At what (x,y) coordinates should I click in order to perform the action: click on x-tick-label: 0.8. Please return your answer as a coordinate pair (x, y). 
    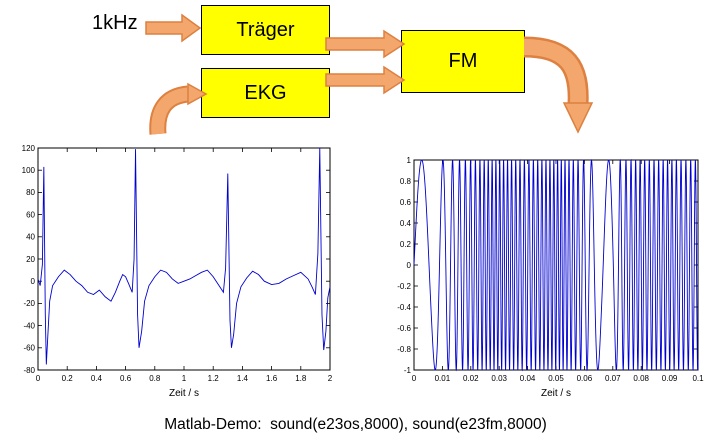
    Looking at the image, I should click on (155, 378).